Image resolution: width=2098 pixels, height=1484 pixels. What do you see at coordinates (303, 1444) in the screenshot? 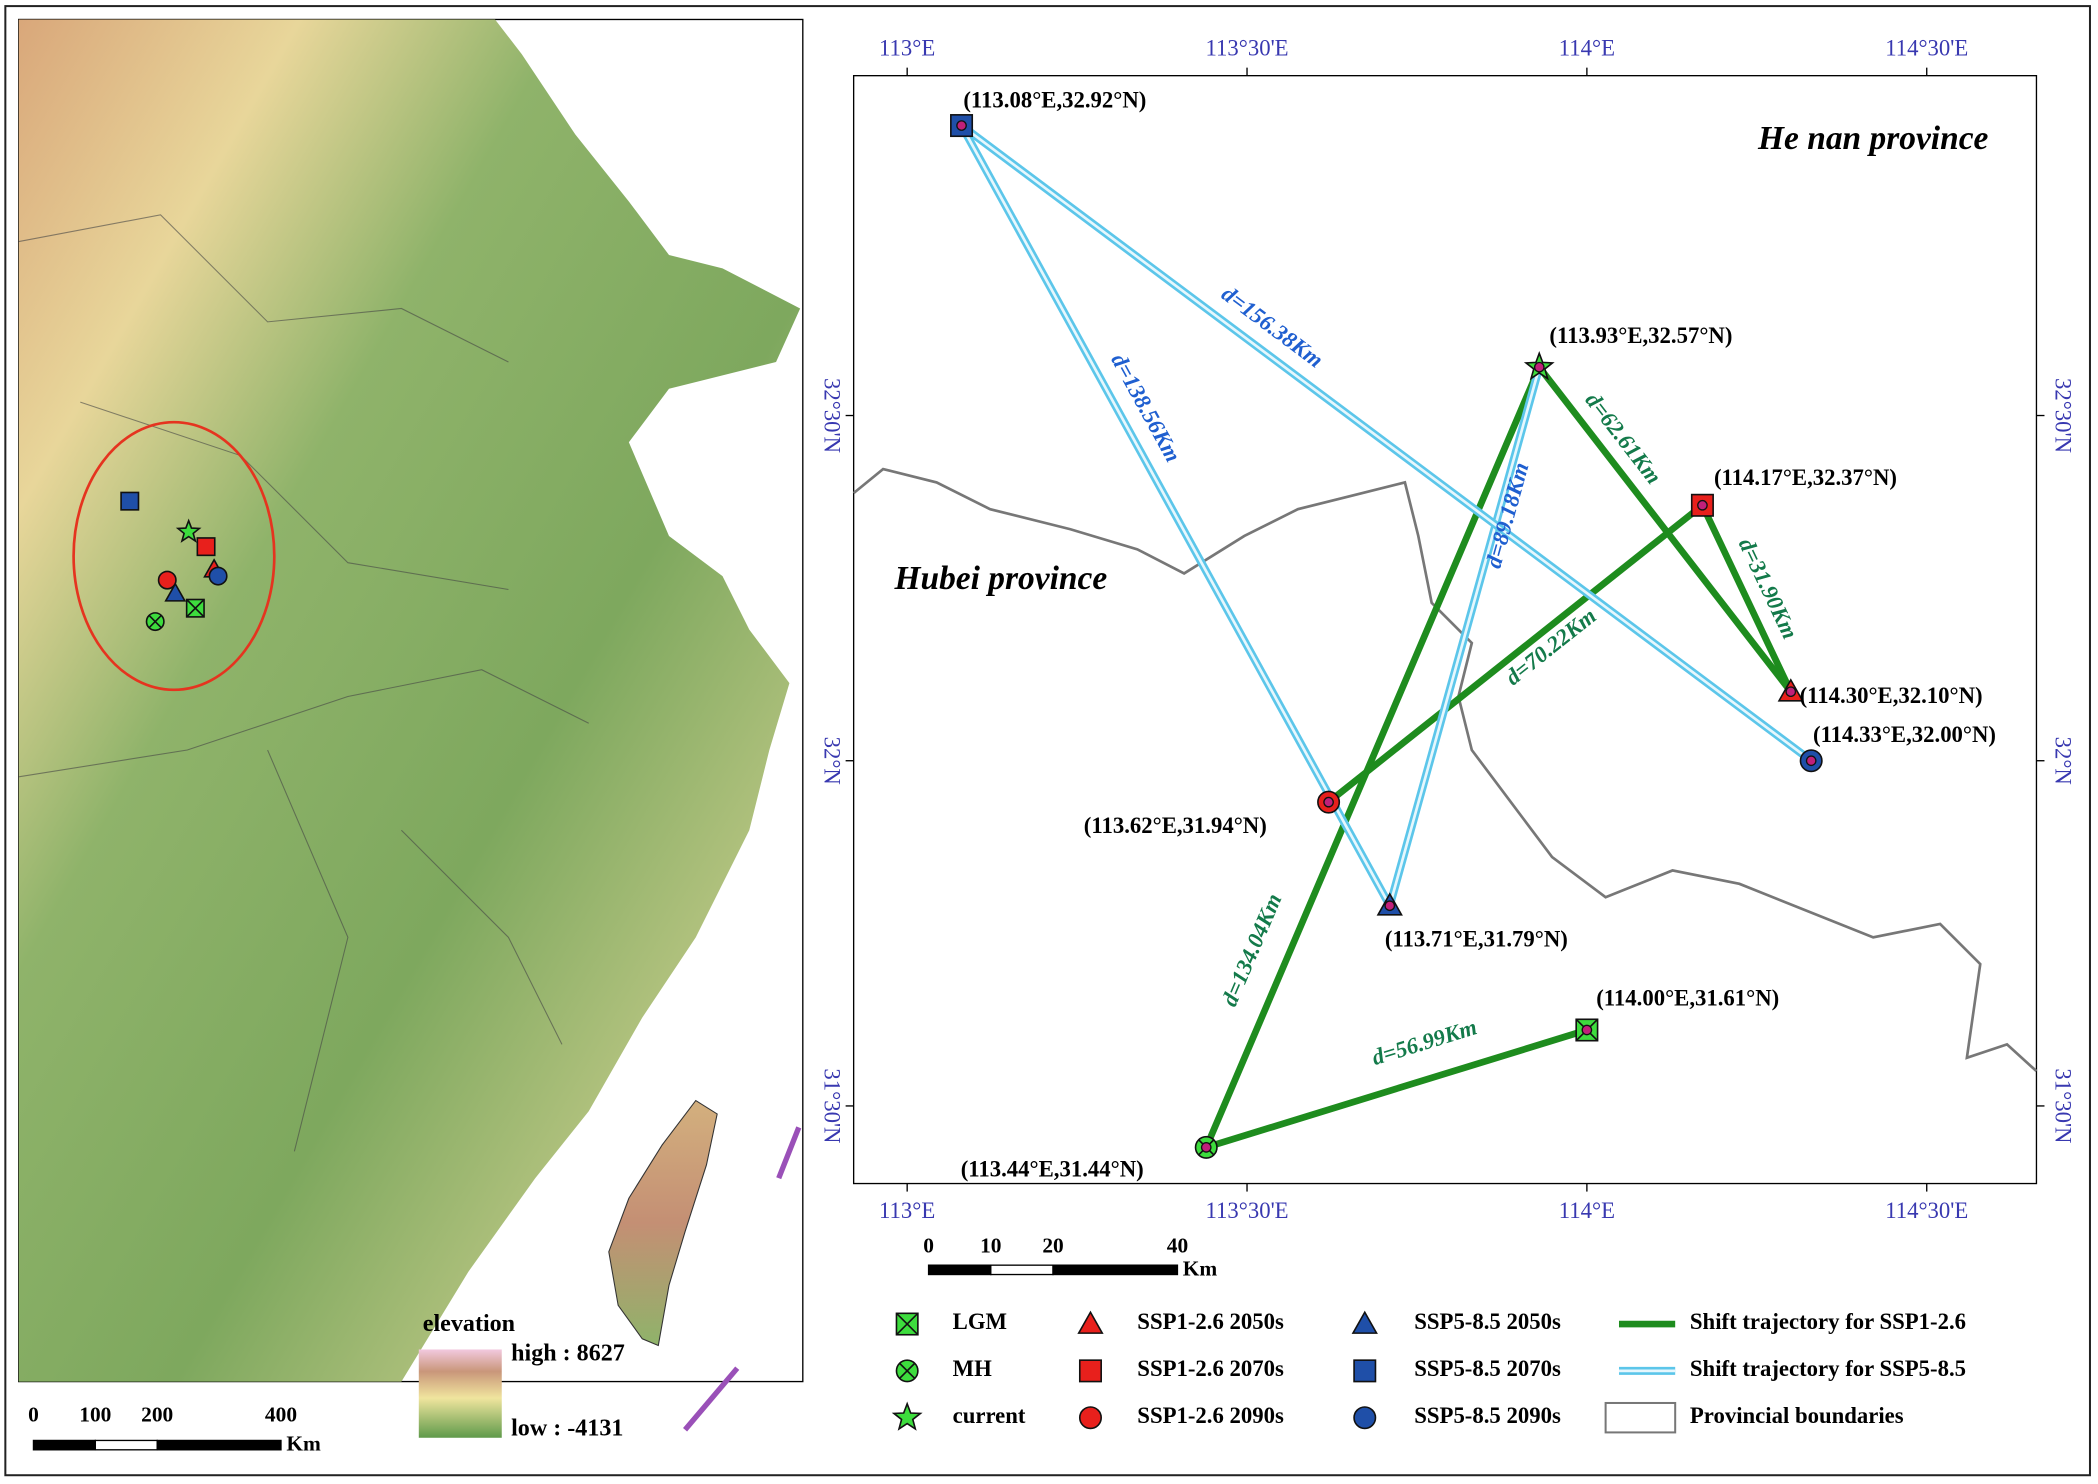
I see `scale-unit: Km` at bounding box center [303, 1444].